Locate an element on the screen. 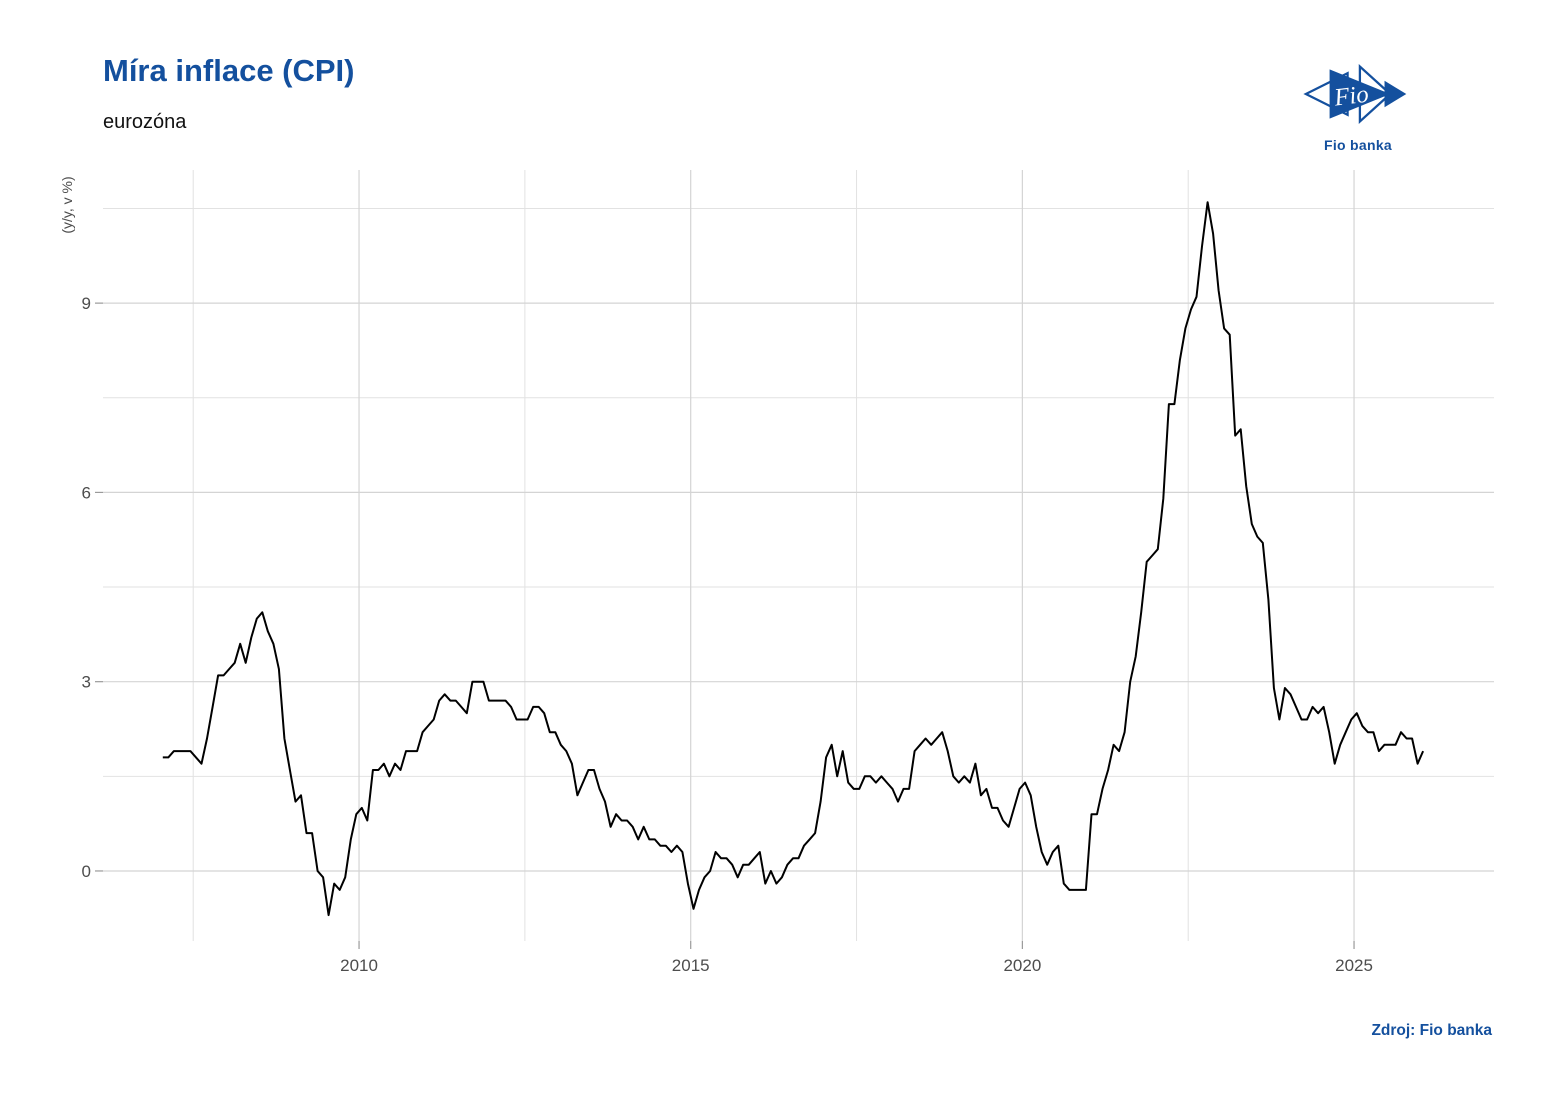 This screenshot has width=1554, height=1102. fio-logo-brand: Fio is located at coordinates (1351, 96).